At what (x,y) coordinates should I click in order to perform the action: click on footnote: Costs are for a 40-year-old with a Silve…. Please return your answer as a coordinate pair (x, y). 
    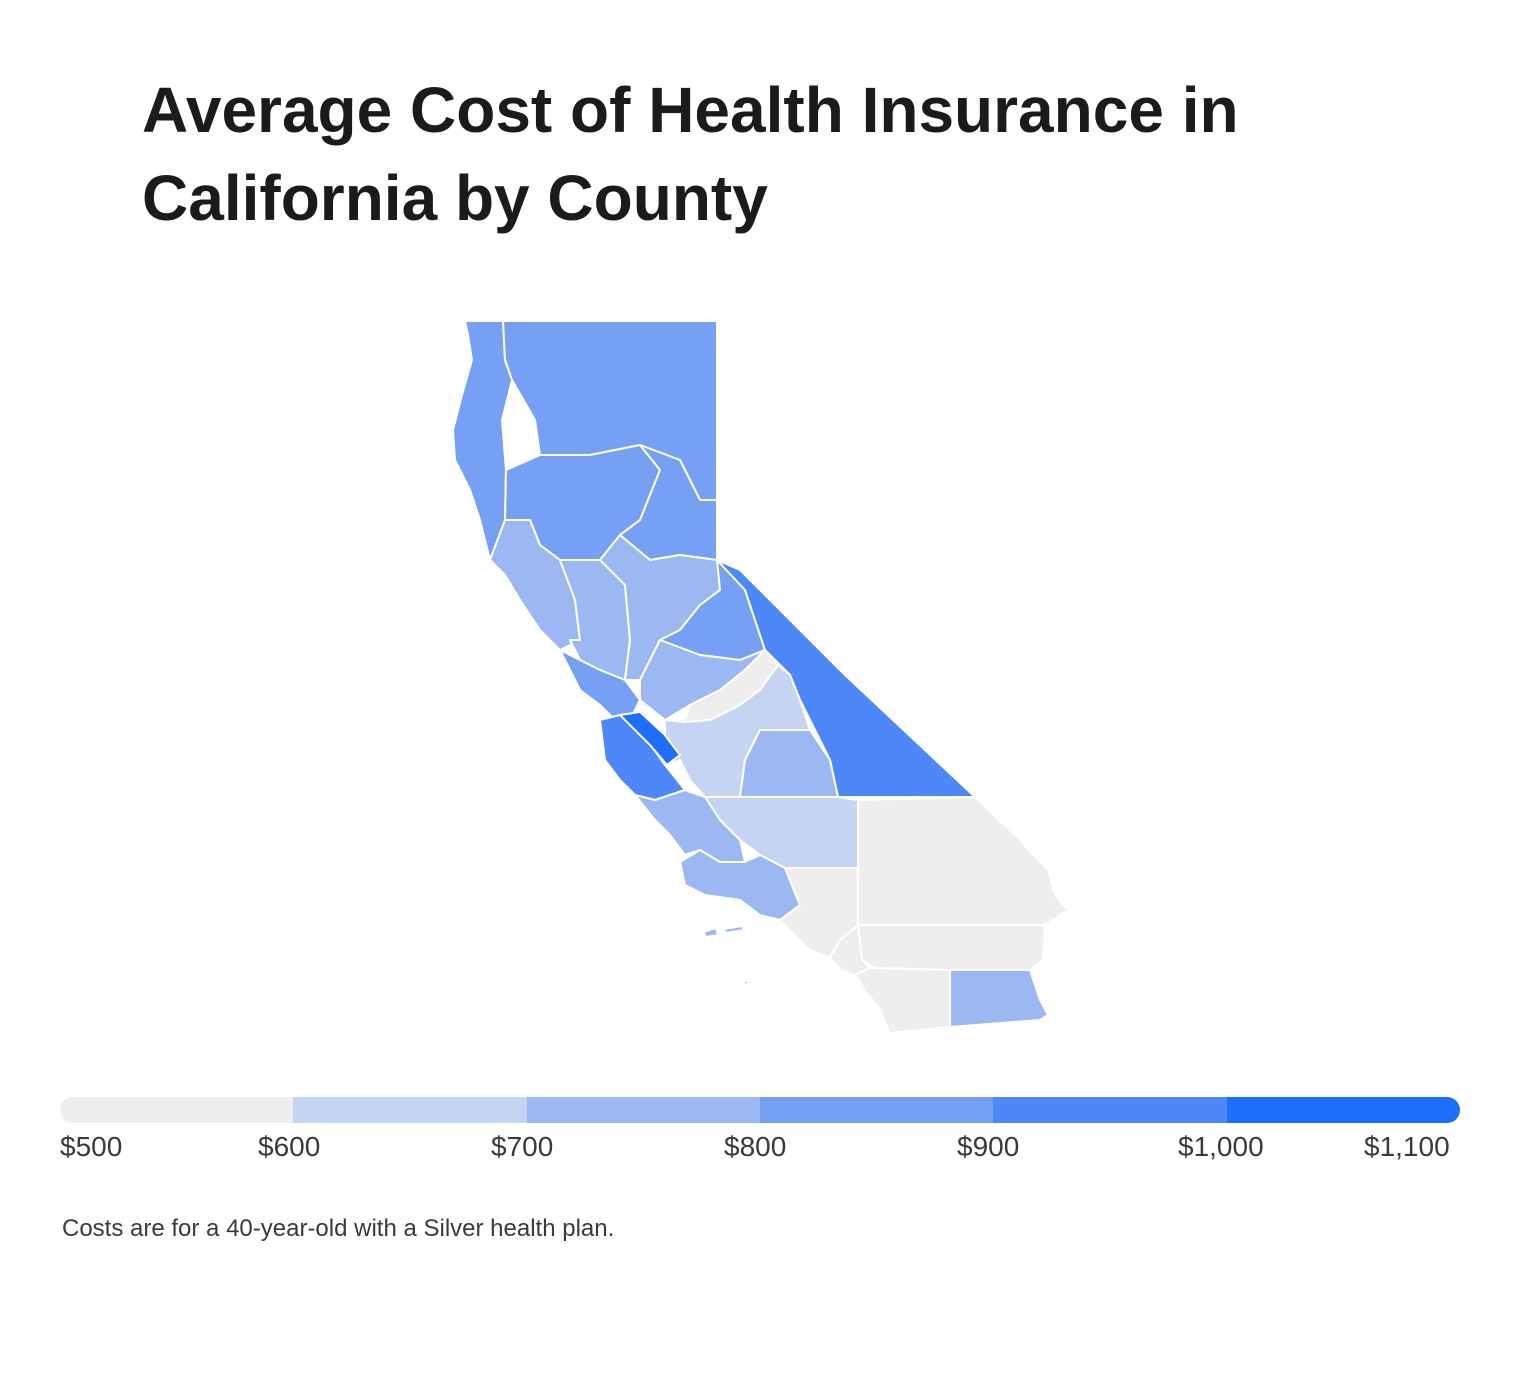
    Looking at the image, I should click on (338, 1228).